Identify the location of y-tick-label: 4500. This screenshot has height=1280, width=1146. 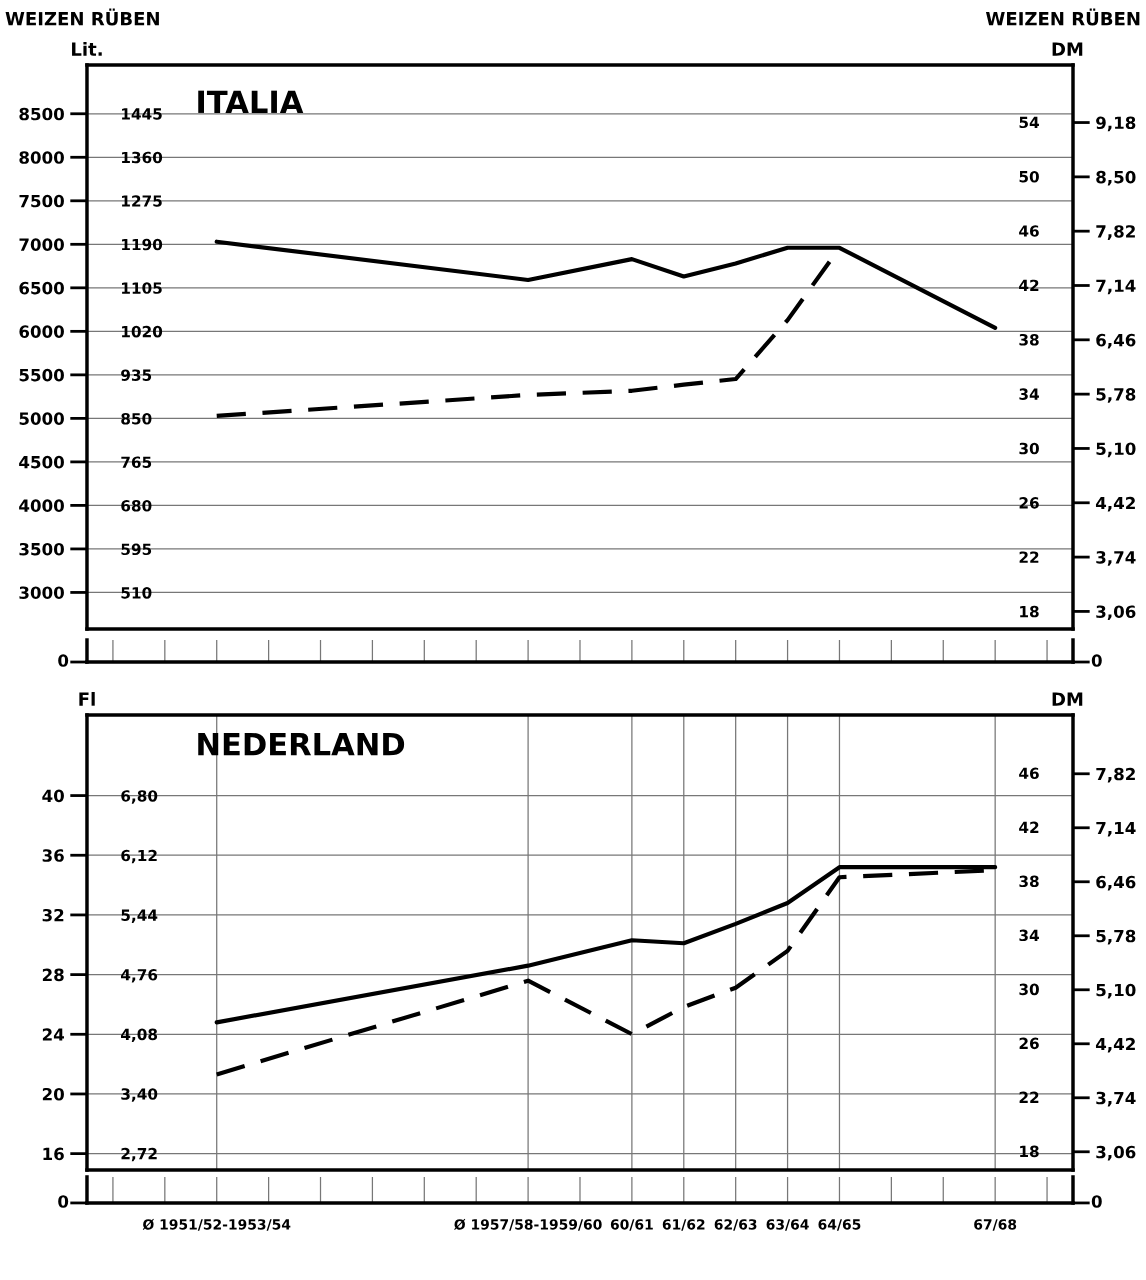
(41, 462).